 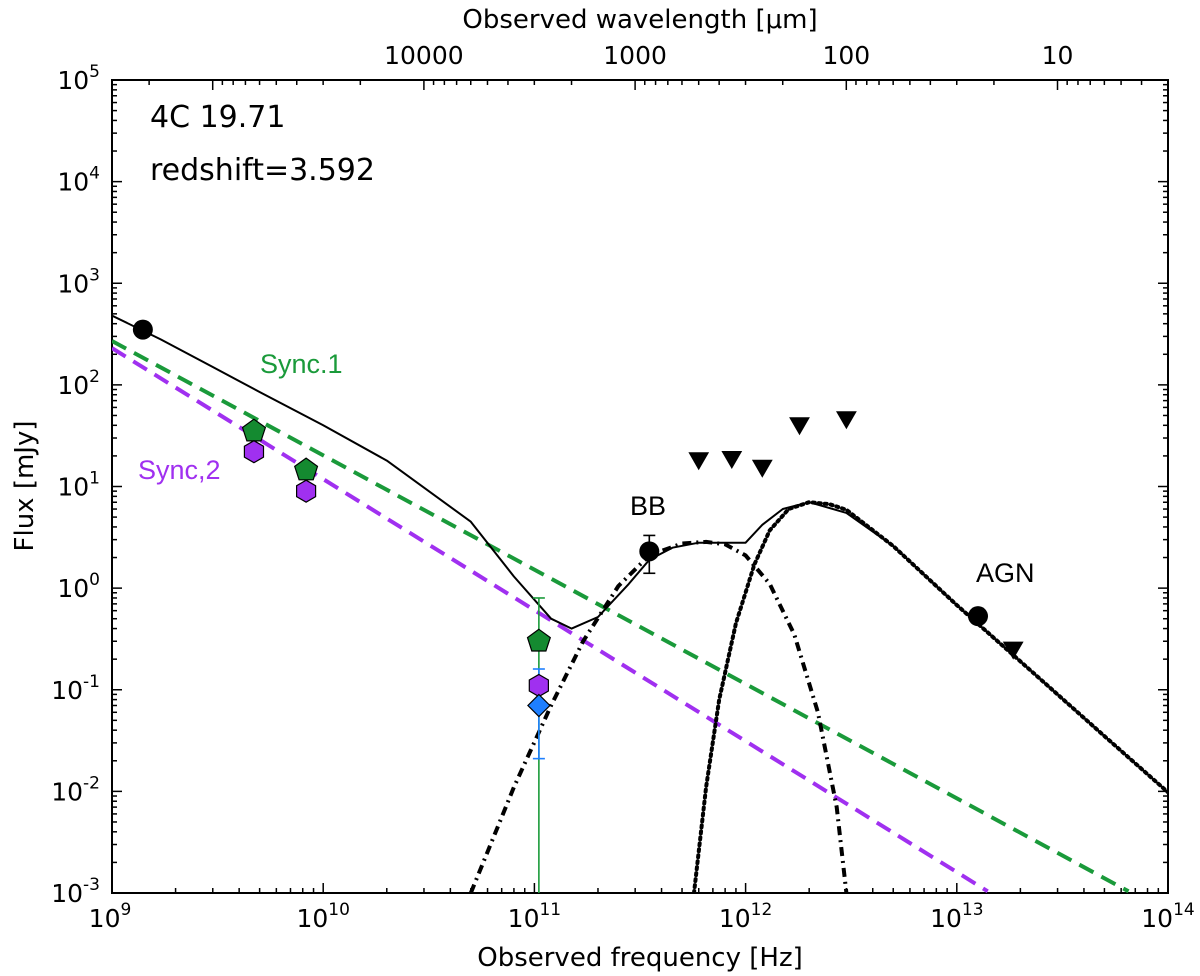 What do you see at coordinates (91, 783) in the screenshot?
I see `y-tick-label-exp: -2` at bounding box center [91, 783].